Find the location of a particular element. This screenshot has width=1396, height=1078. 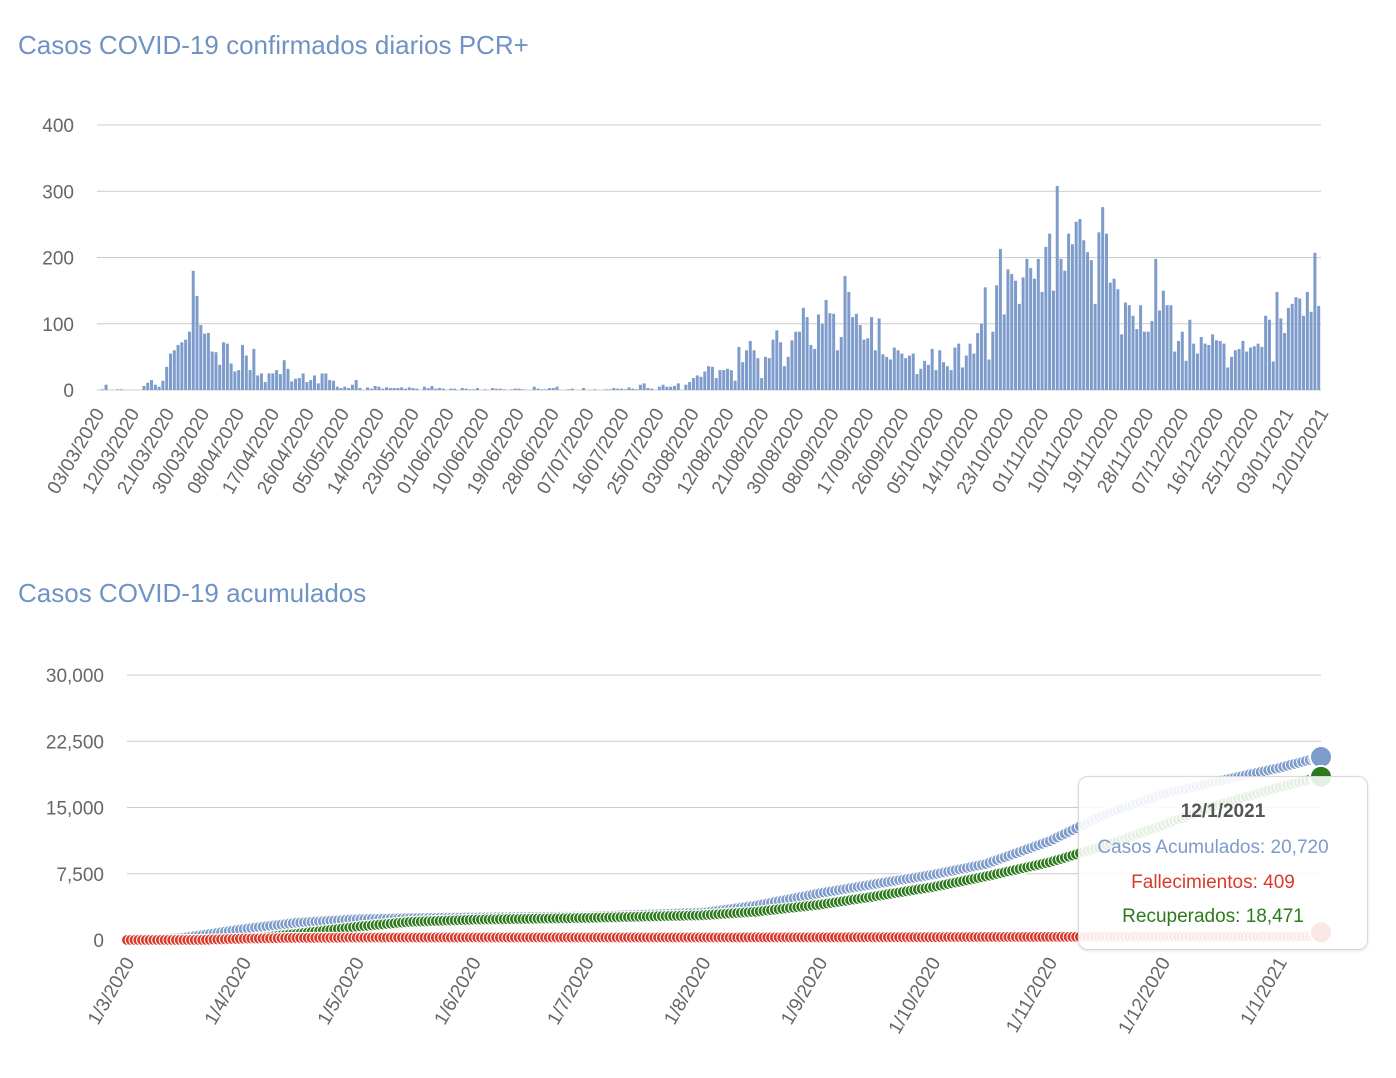

cumulative-x-tick-label: 1/5/2020 is located at coordinates (341, 991).